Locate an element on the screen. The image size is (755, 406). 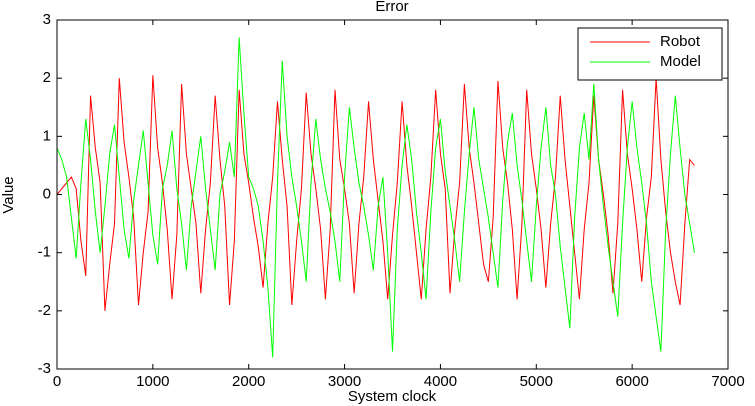
x-tick-label: 4000 is located at coordinates (440, 381).